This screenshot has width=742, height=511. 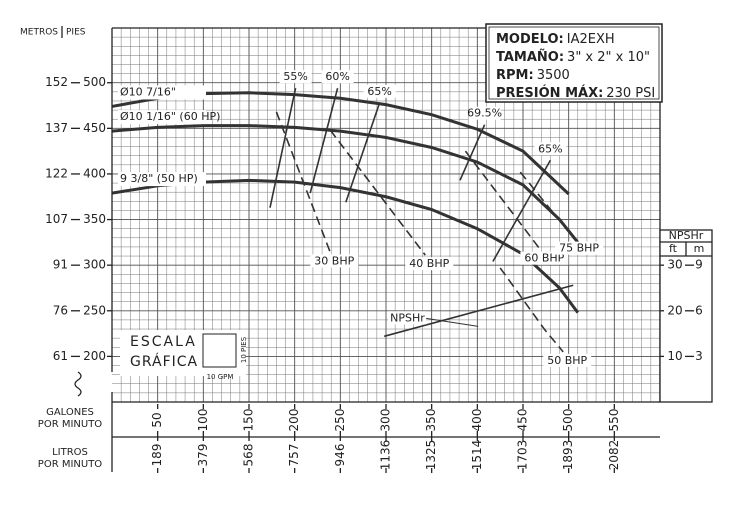 I want to click on efficiency-label: 69.5%, so click(x=484, y=113).